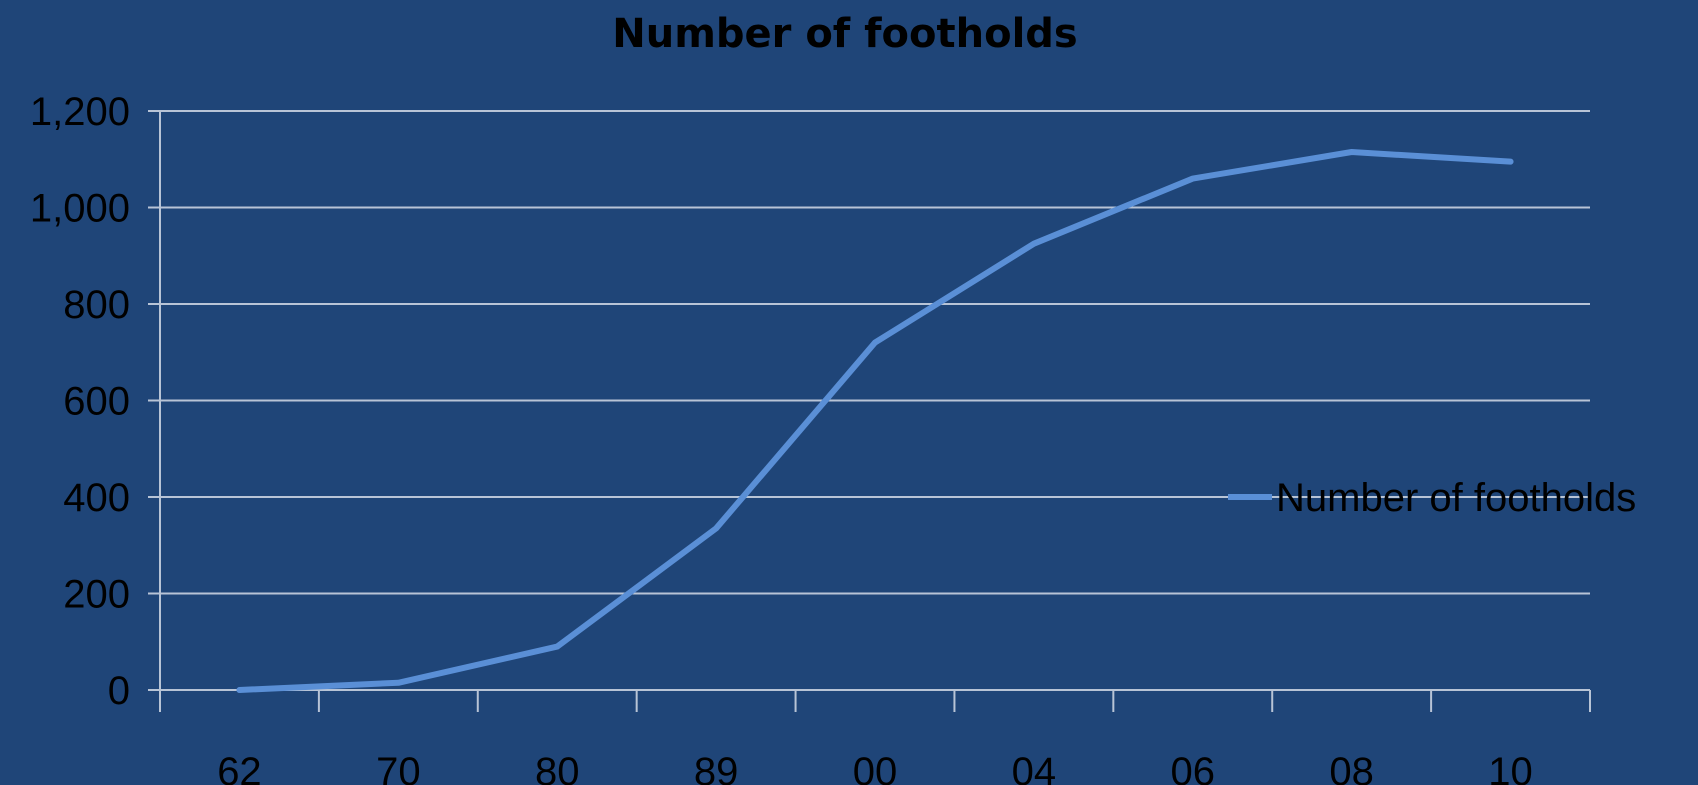 The image size is (1698, 785). I want to click on x-tick-label: 80, so click(557, 767).